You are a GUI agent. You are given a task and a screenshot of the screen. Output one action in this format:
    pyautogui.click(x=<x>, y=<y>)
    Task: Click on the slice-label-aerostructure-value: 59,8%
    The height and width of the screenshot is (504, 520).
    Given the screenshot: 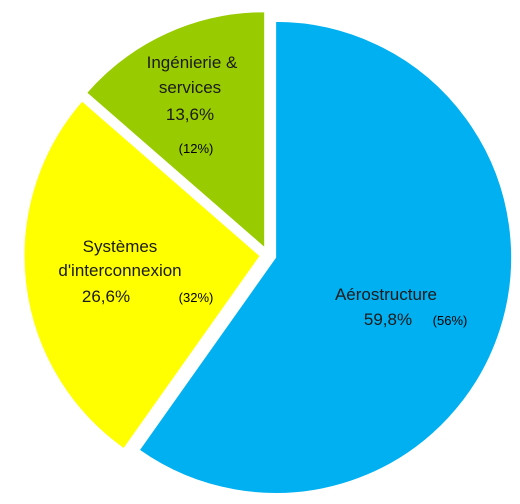 What is the action you would take?
    pyautogui.click(x=388, y=319)
    